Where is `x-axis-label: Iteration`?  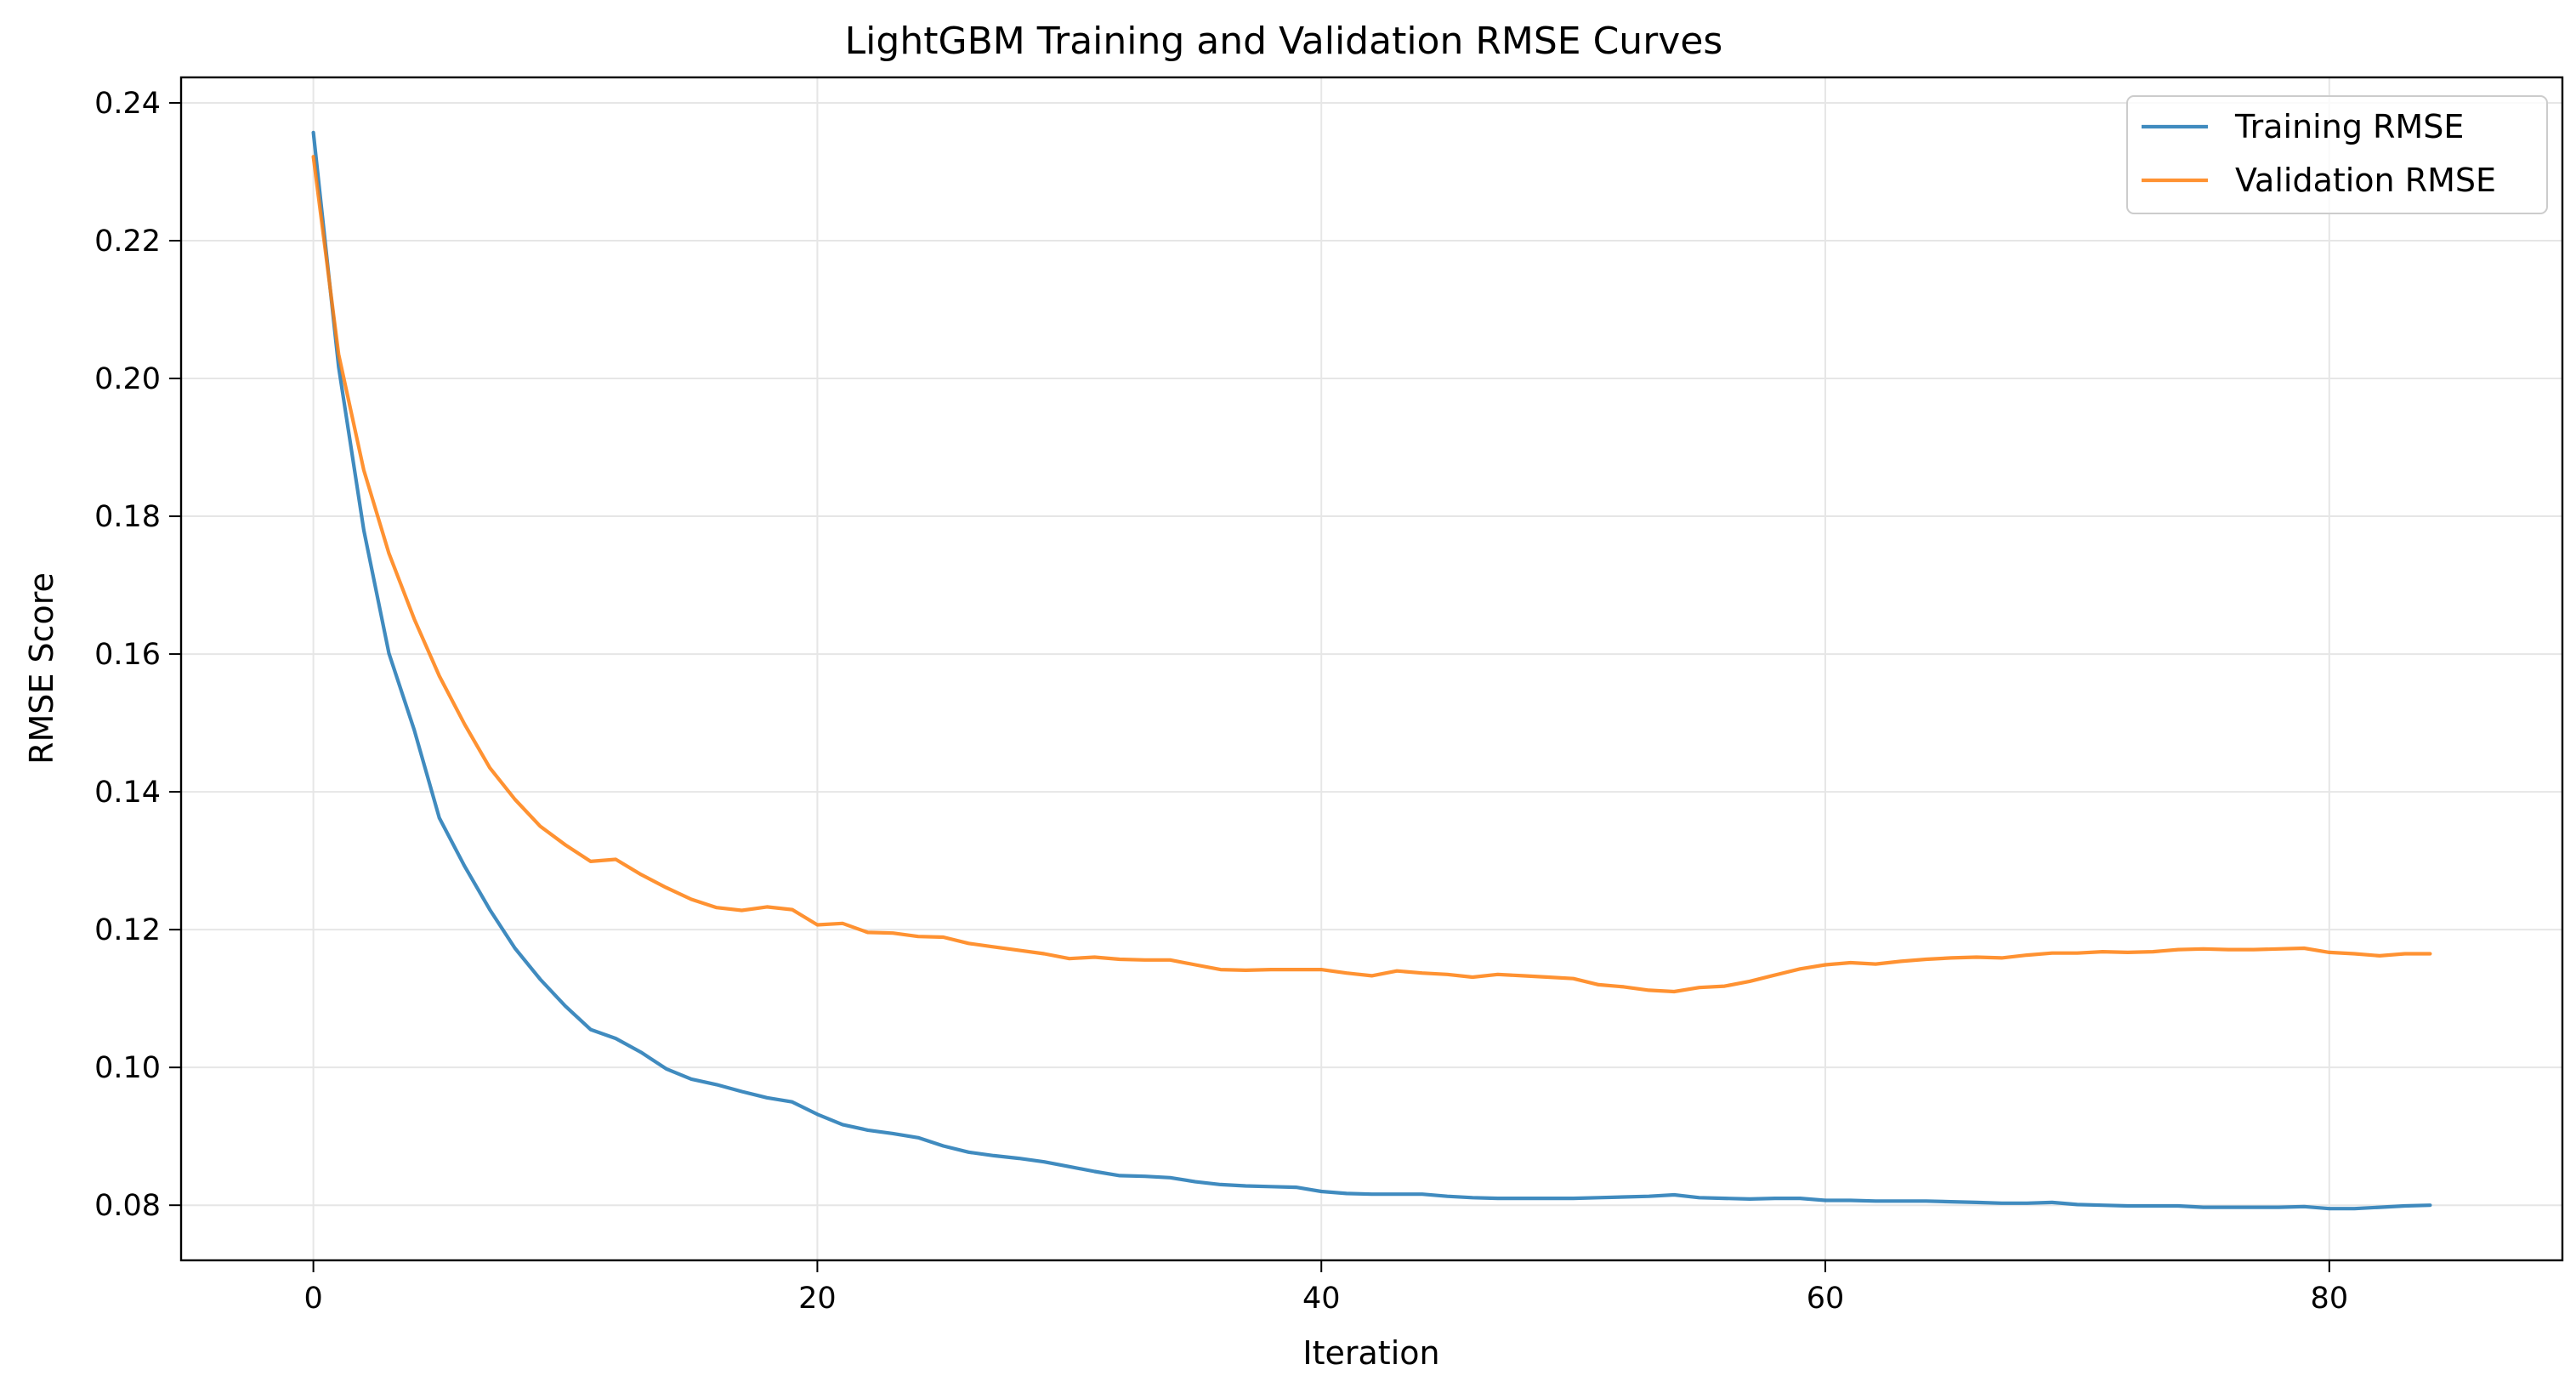 x-axis-label: Iteration is located at coordinates (1371, 1353).